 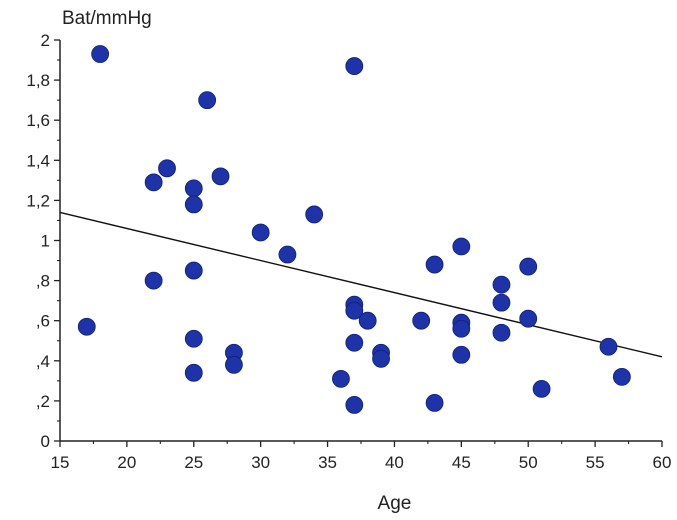 I want to click on x-tick-label: 20, so click(x=126, y=462).